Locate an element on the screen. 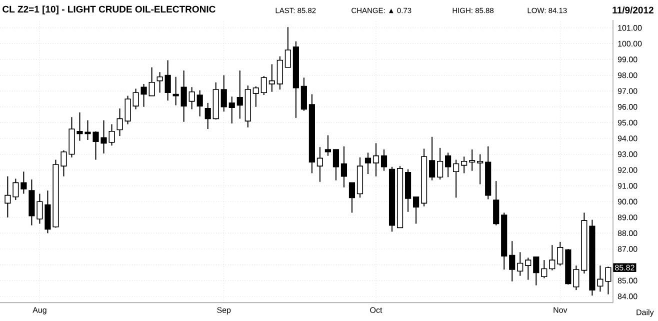  y-tick-label: 89.00 is located at coordinates (628, 217).